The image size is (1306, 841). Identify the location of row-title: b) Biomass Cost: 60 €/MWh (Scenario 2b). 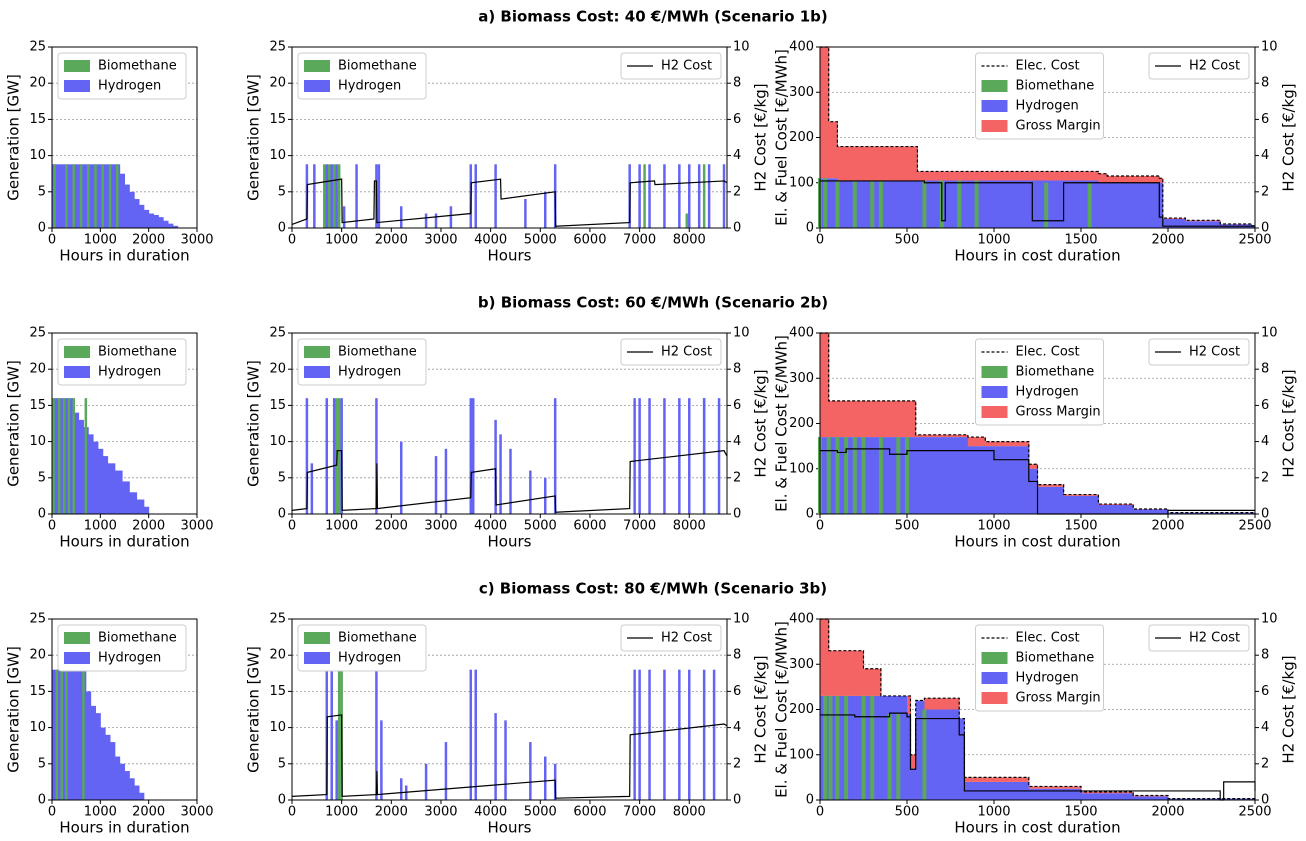
(653, 303).